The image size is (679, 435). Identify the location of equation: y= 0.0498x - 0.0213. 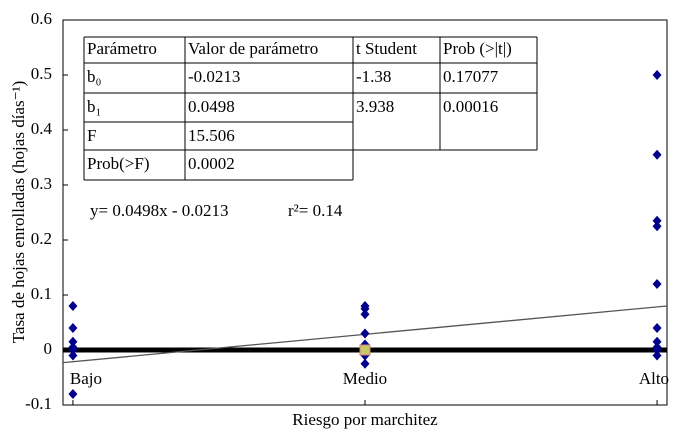
(159, 210).